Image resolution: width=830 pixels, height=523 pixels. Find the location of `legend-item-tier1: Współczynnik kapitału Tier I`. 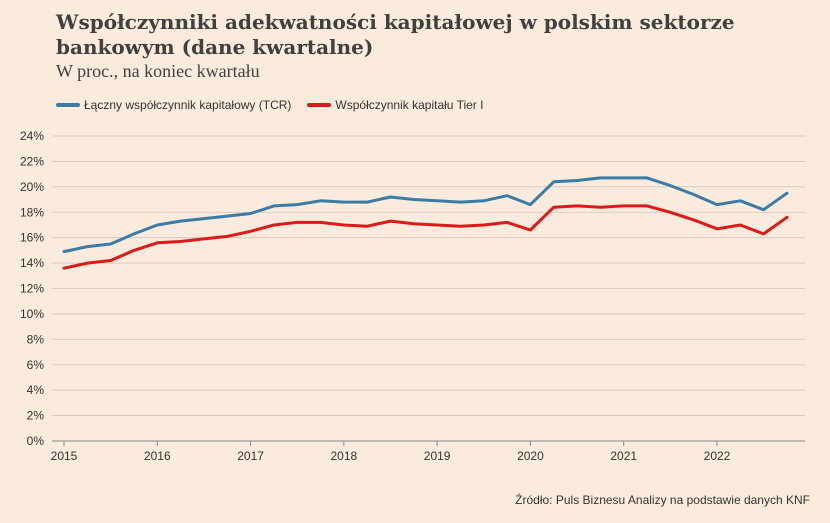

legend-item-tier1: Współczynnik kapitału Tier I is located at coordinates (395, 105).